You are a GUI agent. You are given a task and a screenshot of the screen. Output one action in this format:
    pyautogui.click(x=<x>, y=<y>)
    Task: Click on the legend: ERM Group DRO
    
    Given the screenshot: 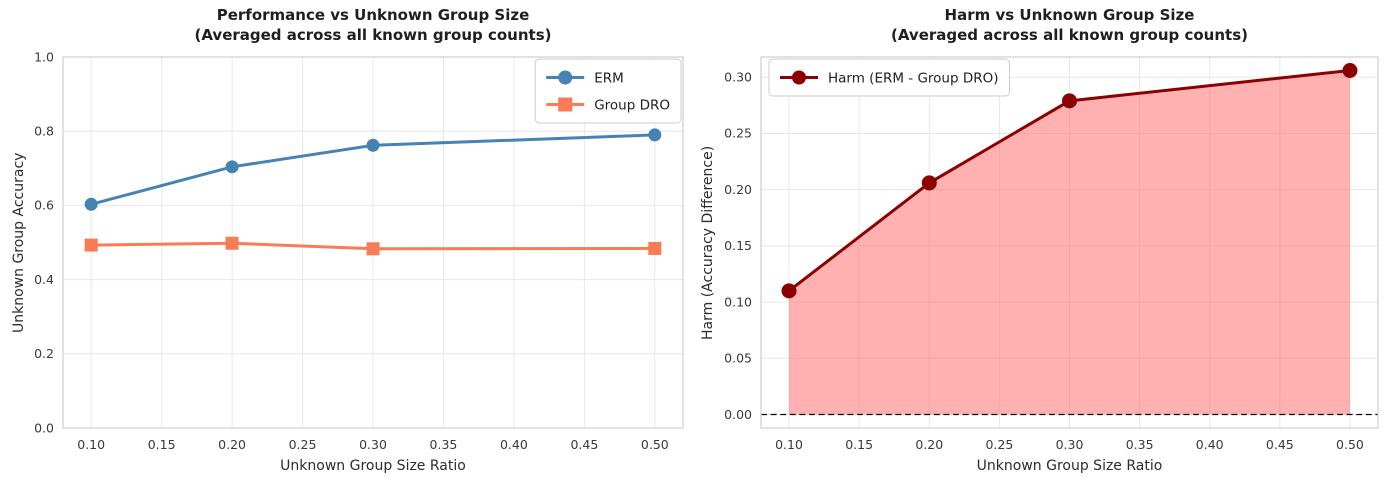 What is the action you would take?
    pyautogui.click(x=608, y=91)
    